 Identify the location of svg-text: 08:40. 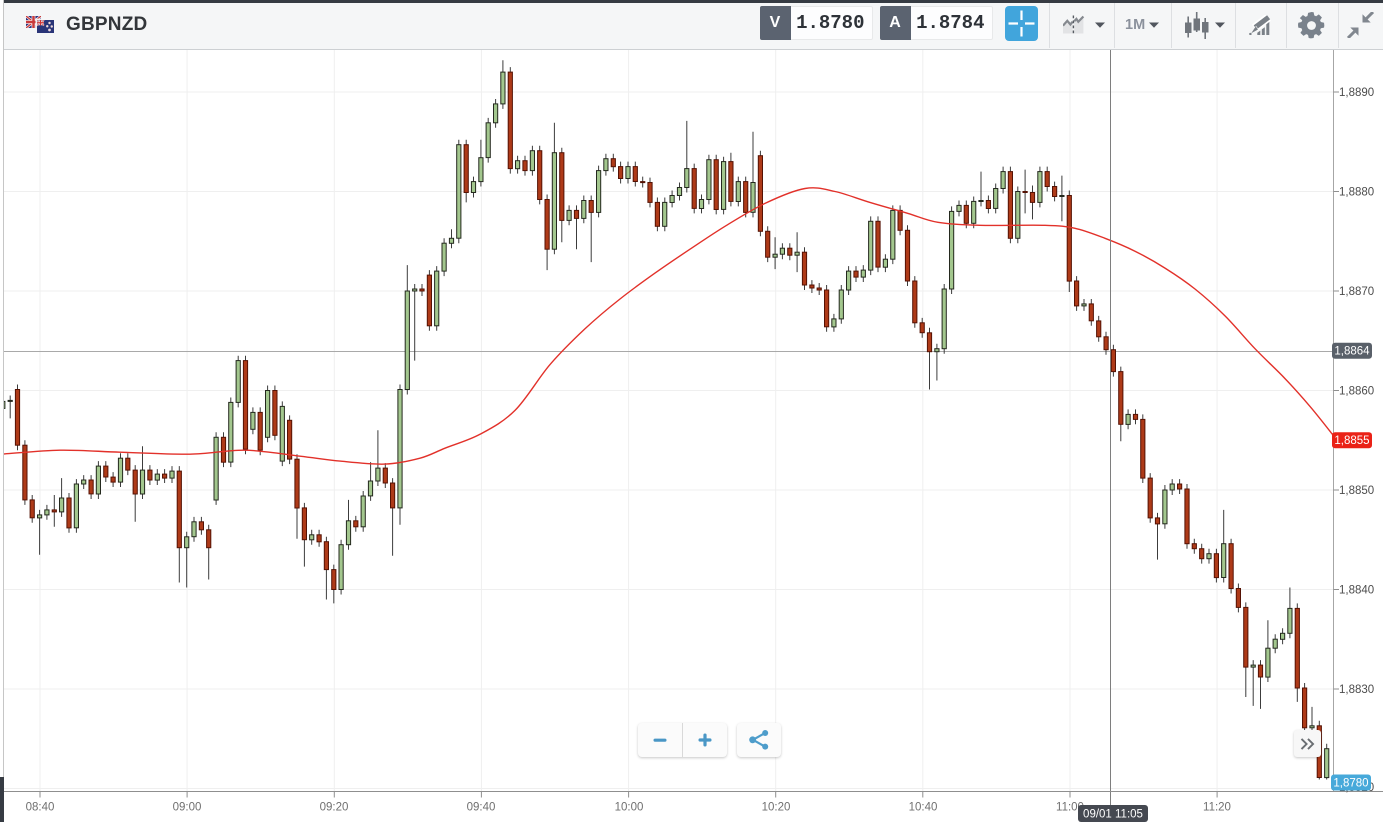
(40, 808).